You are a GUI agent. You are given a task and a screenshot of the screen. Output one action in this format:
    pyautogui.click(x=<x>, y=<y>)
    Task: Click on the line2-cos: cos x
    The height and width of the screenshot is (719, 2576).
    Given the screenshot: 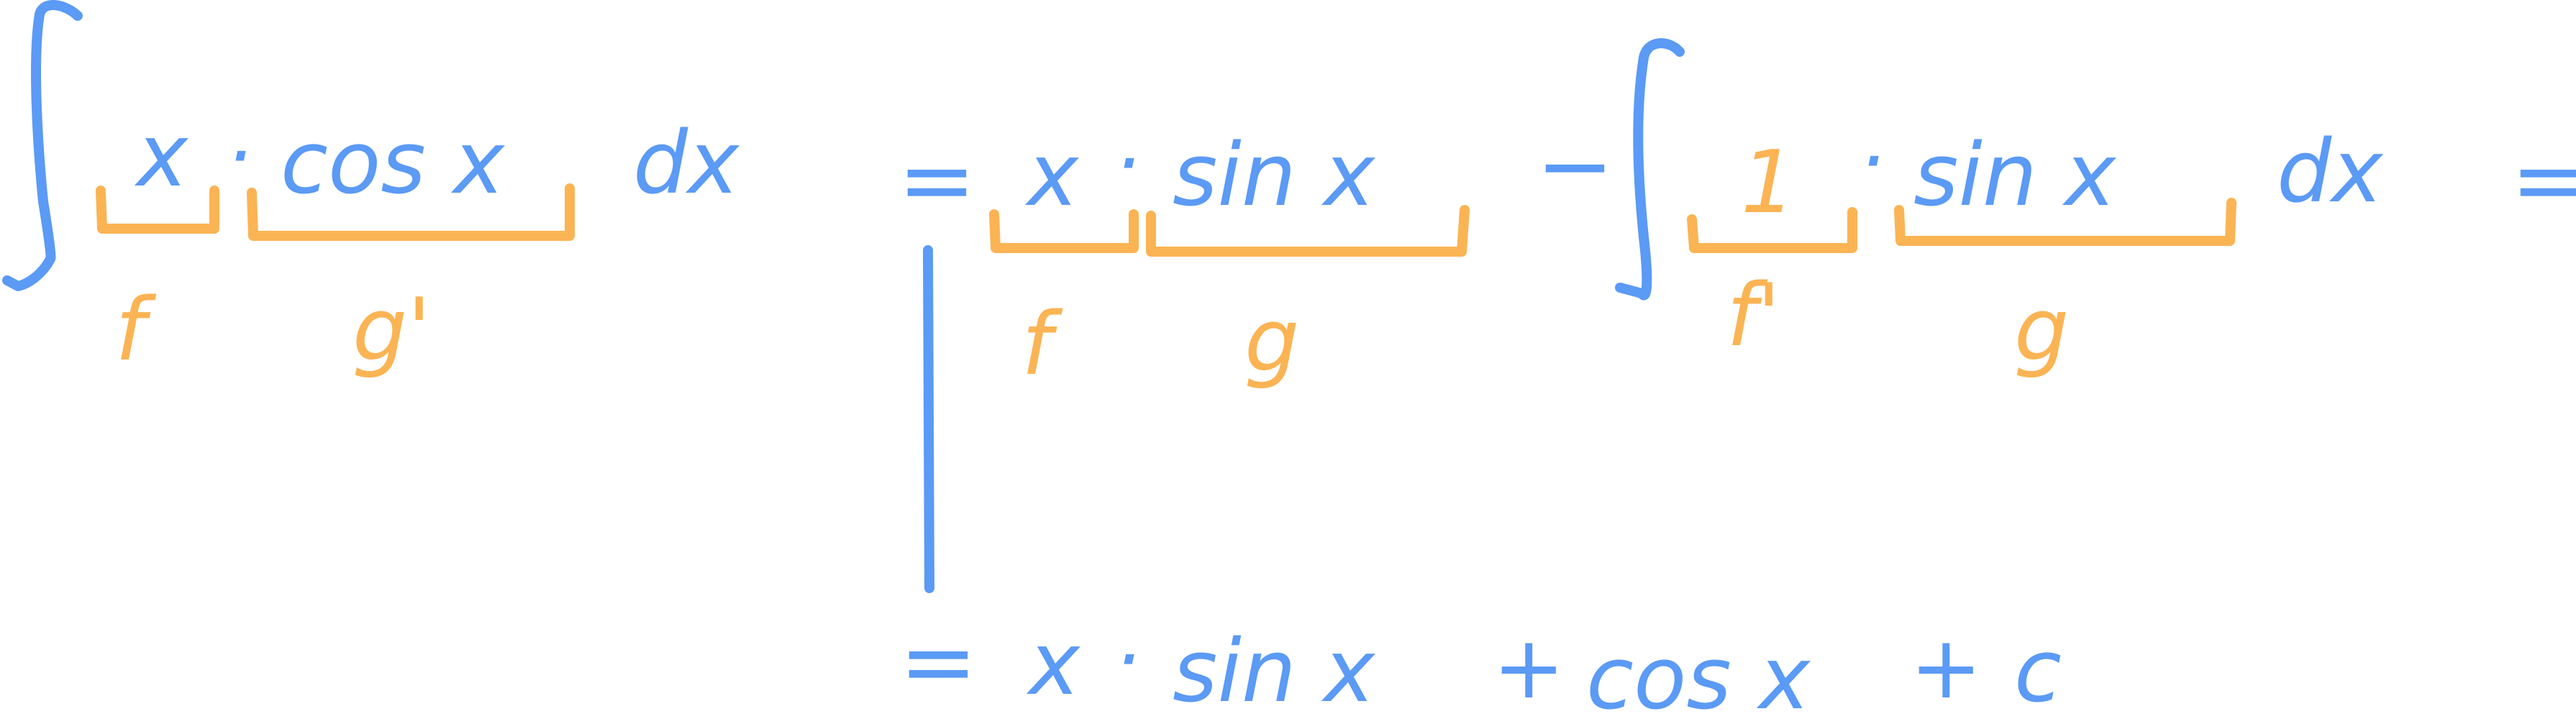 What is the action you would take?
    pyautogui.click(x=1698, y=674)
    